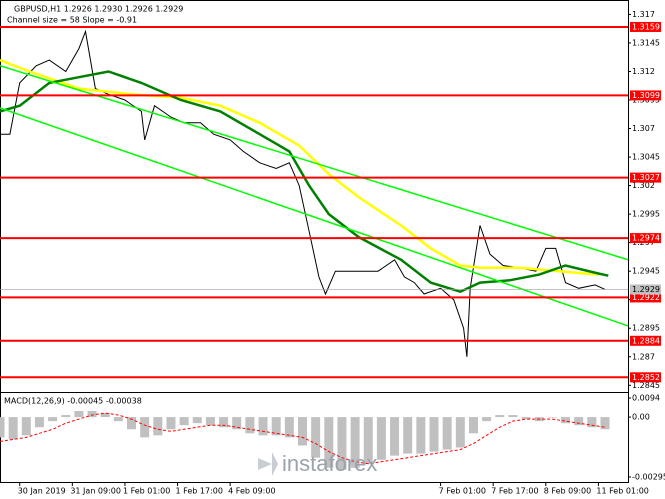 This screenshot has height=499, width=665. Describe the element at coordinates (646, 398) in the screenshot. I see `y-tick-label: 0.0094` at that location.